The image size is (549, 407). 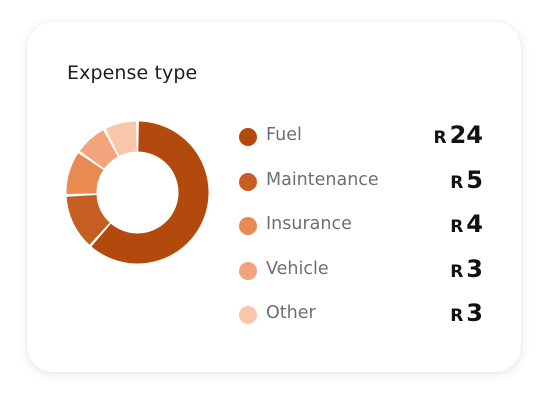 What do you see at coordinates (248, 270) in the screenshot?
I see `legend-swatch-vehicle` at bounding box center [248, 270].